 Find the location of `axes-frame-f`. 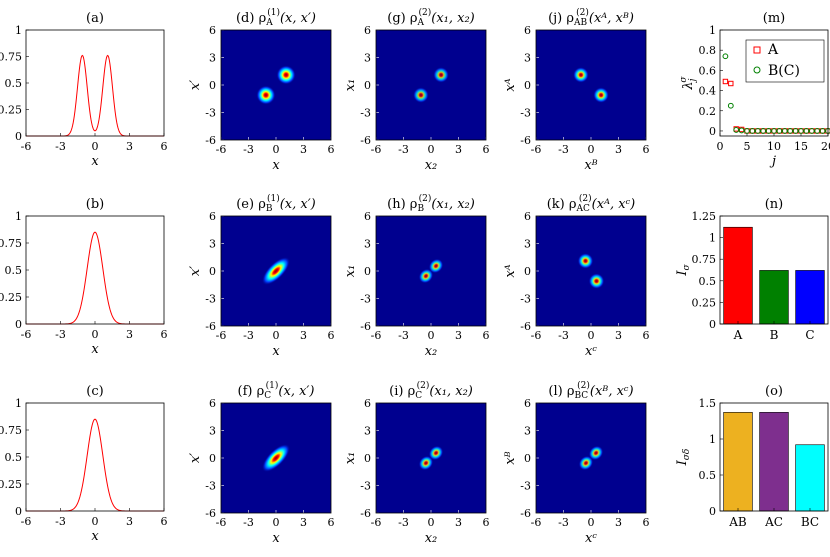

axes-frame-f is located at coordinates (276, 458).